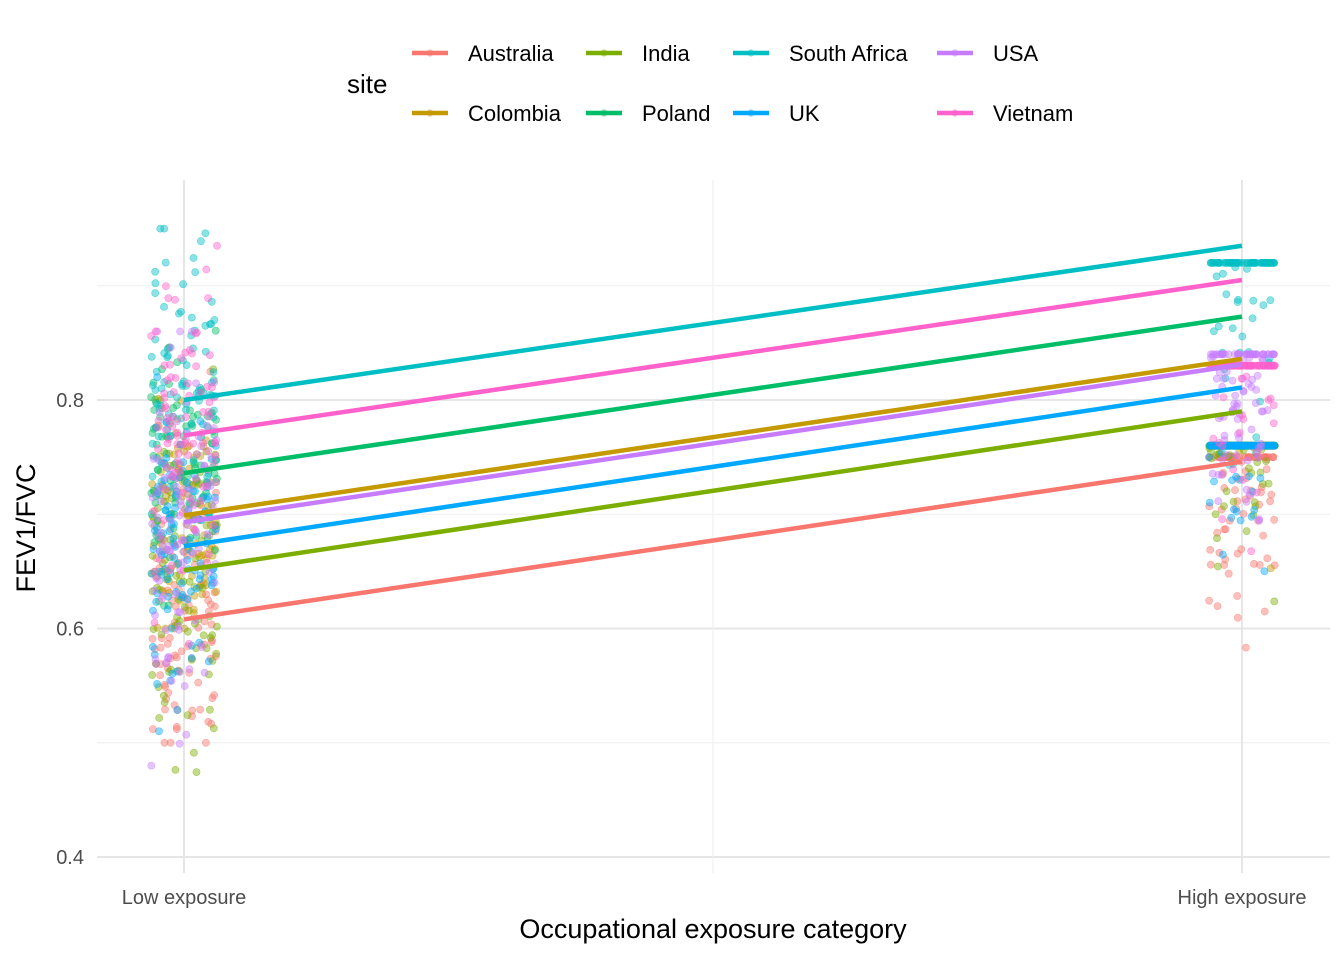 The height and width of the screenshot is (965, 1344). I want to click on legend-key-usa: USA, so click(988, 53).